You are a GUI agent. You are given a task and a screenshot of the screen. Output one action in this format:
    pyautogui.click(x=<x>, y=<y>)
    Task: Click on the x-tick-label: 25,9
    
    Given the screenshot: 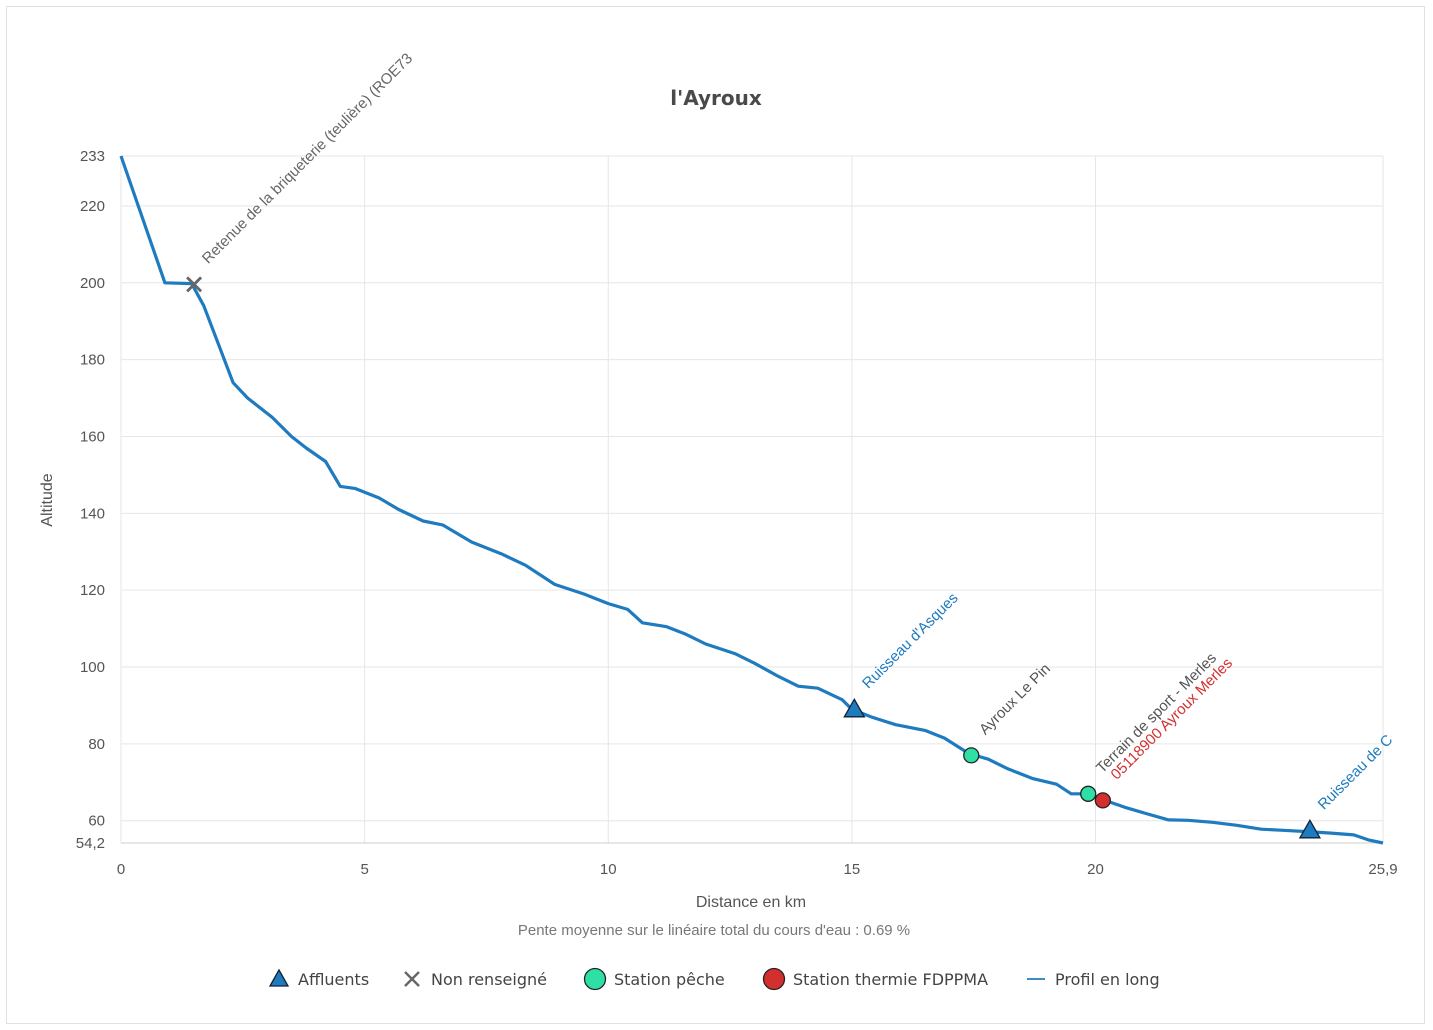 What is the action you would take?
    pyautogui.click(x=1382, y=869)
    